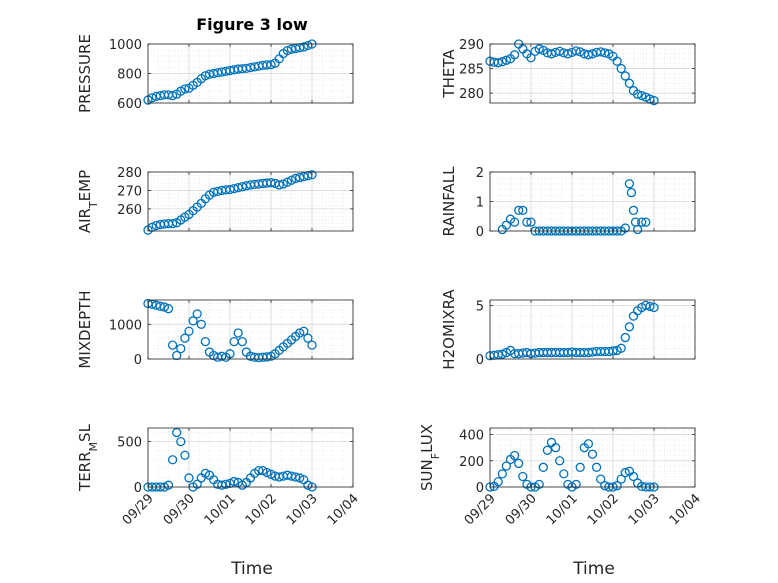 The image size is (778, 583). I want to click on x-tick-label: 10/02, so click(261, 509).